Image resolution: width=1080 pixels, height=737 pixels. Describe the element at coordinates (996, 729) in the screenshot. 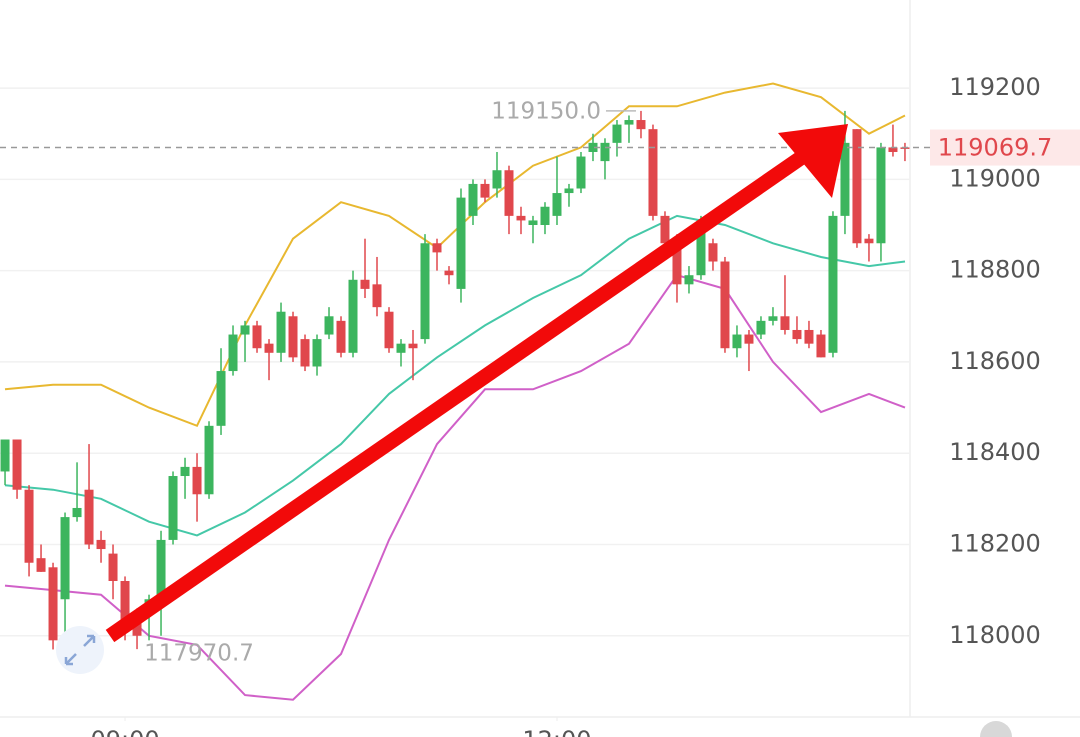

I see `menu-button` at that location.